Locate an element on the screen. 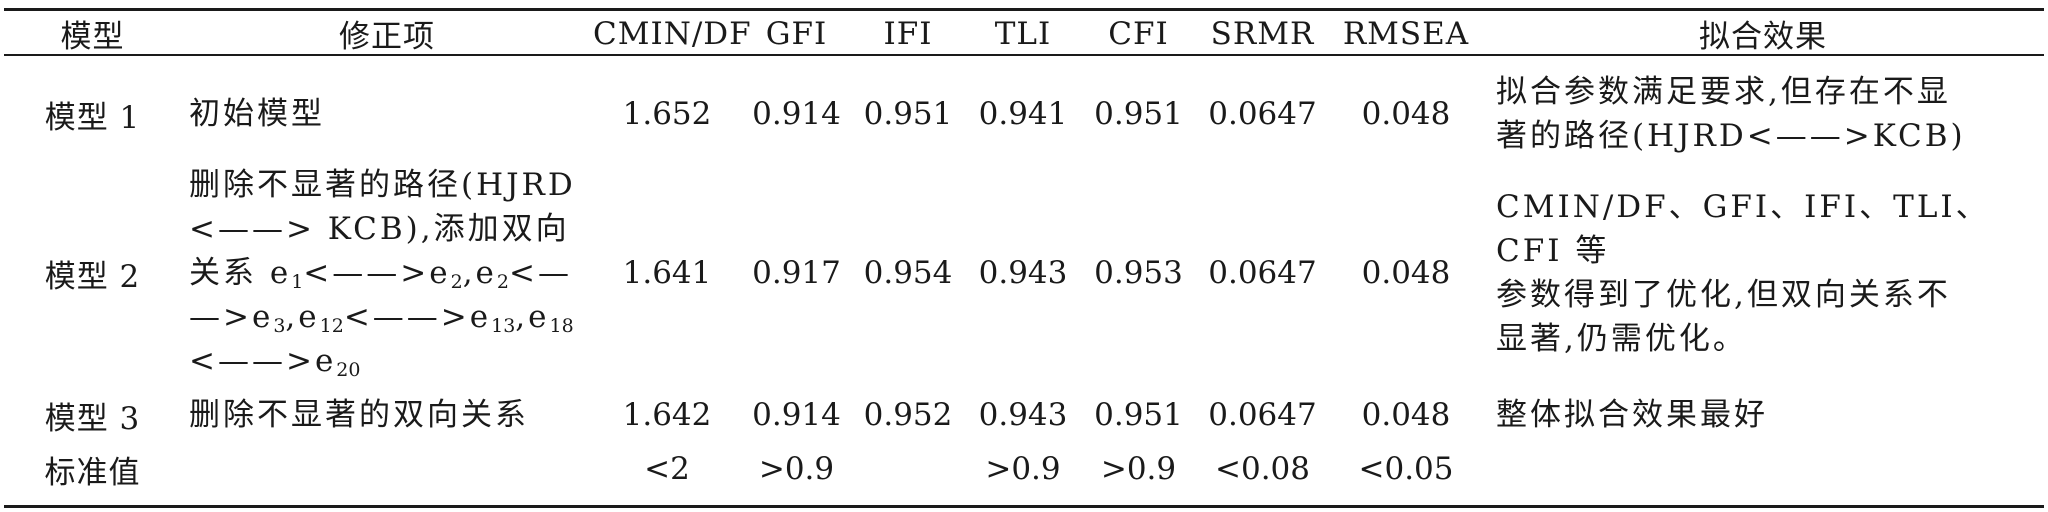  modification-cell is located at coordinates (387, 469).